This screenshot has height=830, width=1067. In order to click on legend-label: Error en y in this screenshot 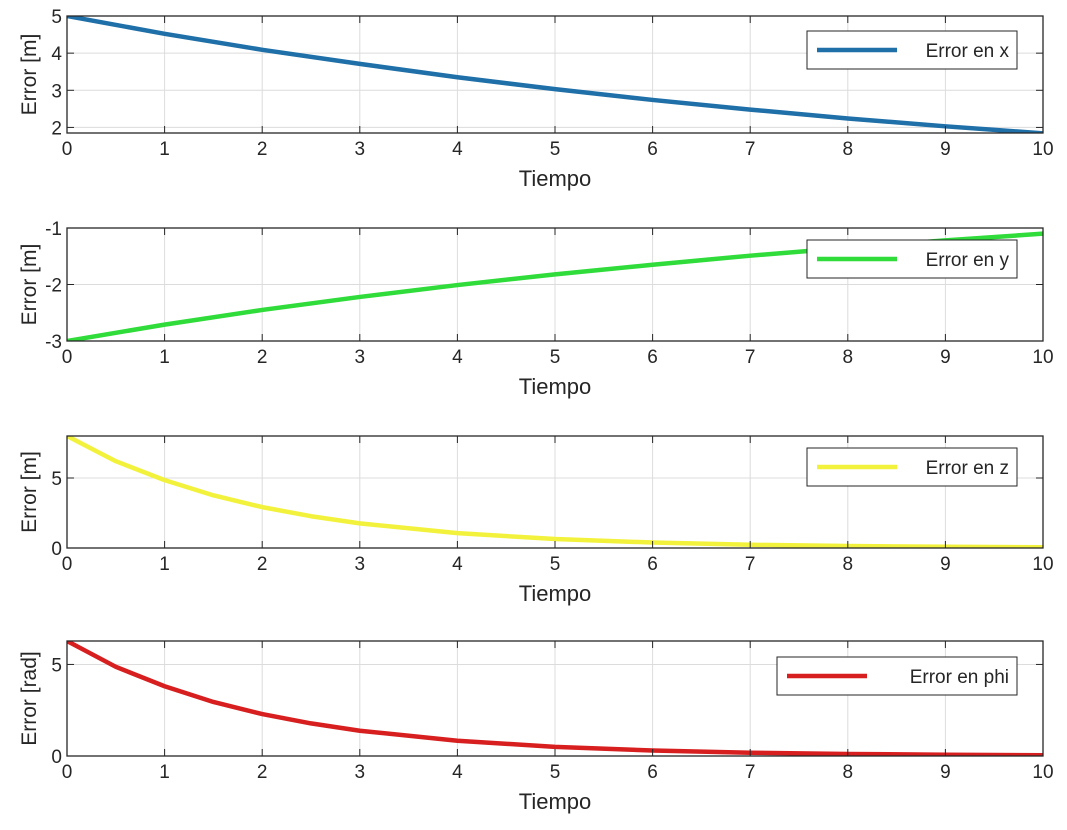, I will do `click(968, 260)`.